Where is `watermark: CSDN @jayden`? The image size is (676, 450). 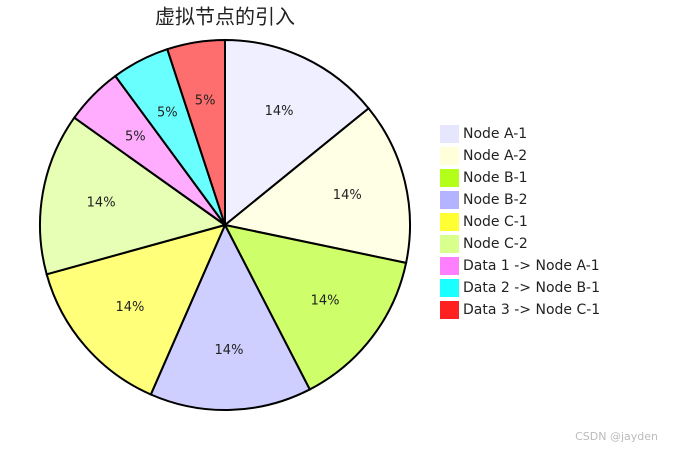 watermark: CSDN @jayden is located at coordinates (616, 436).